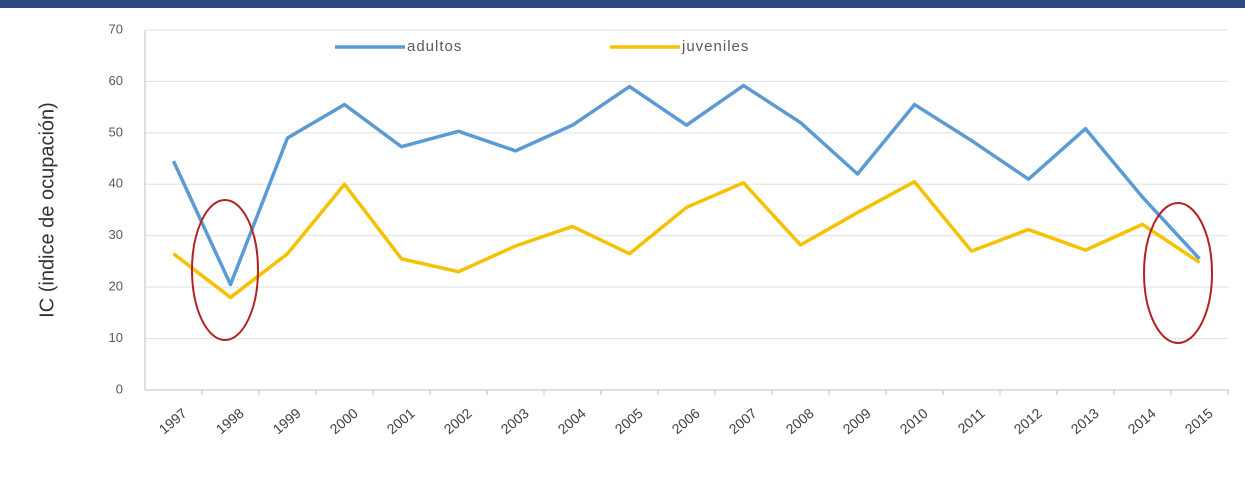  Describe the element at coordinates (857, 421) in the screenshot. I see `x-tick-label: 2009` at that location.